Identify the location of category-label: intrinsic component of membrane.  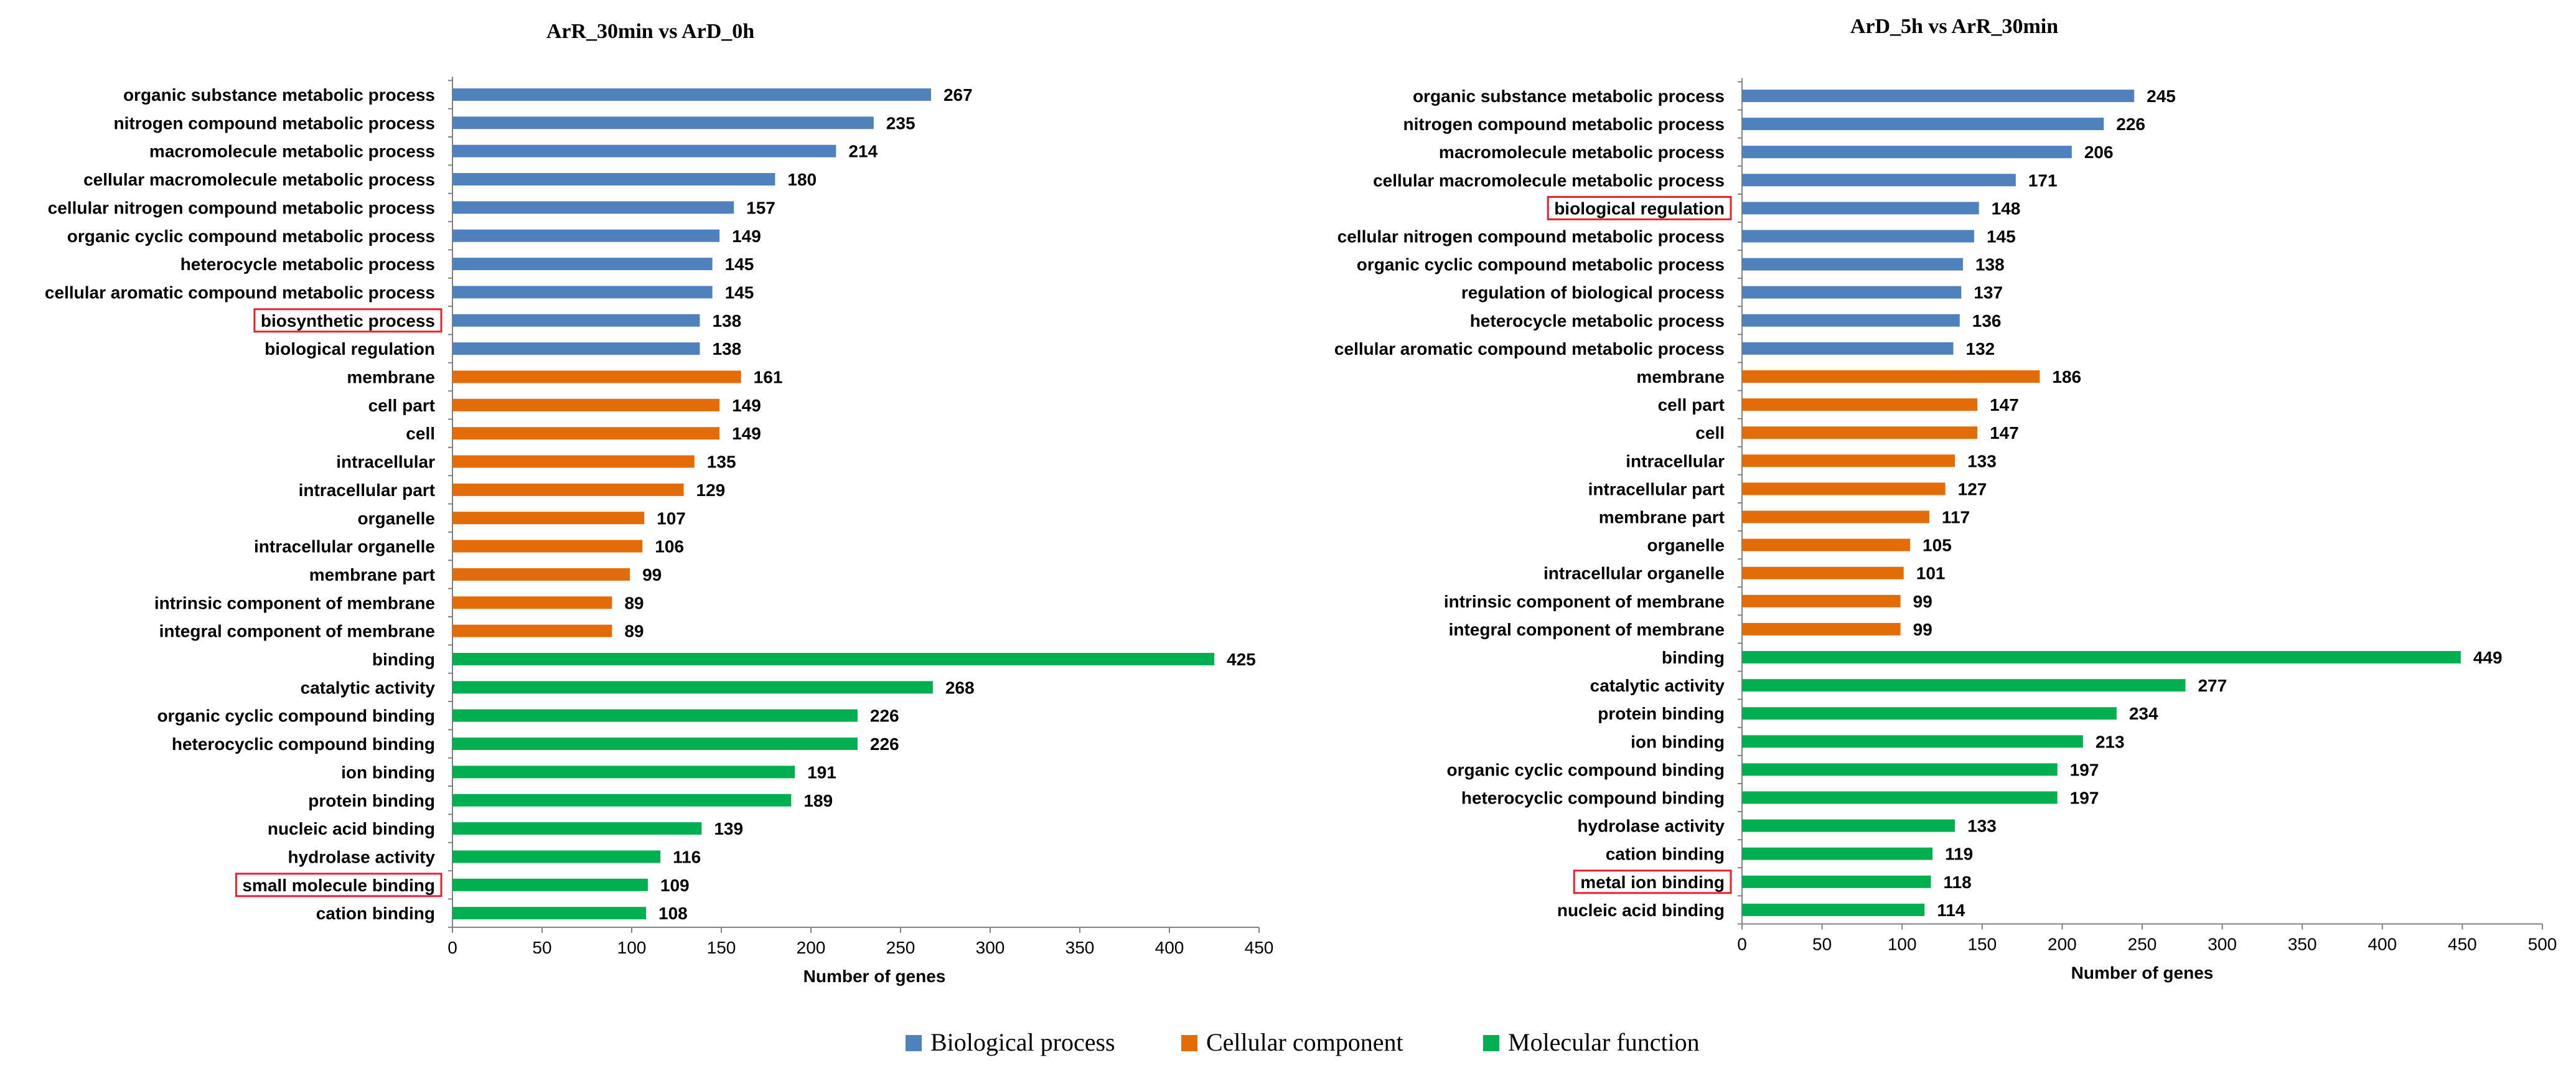
(1584, 601).